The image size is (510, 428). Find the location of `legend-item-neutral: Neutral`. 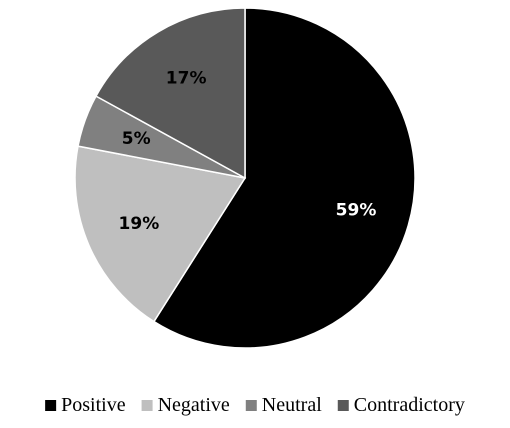

legend-item-neutral: Neutral is located at coordinates (283, 405).